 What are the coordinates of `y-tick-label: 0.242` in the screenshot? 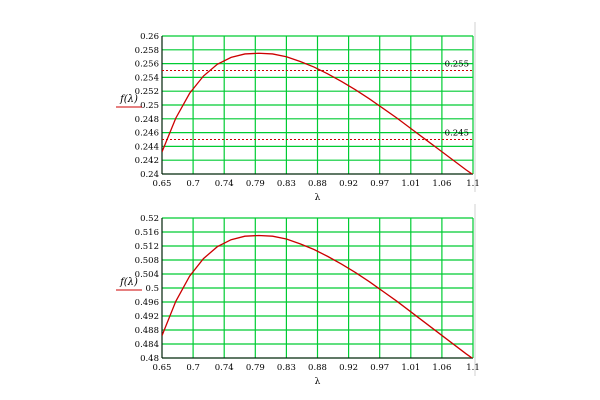 It's located at (147, 161).